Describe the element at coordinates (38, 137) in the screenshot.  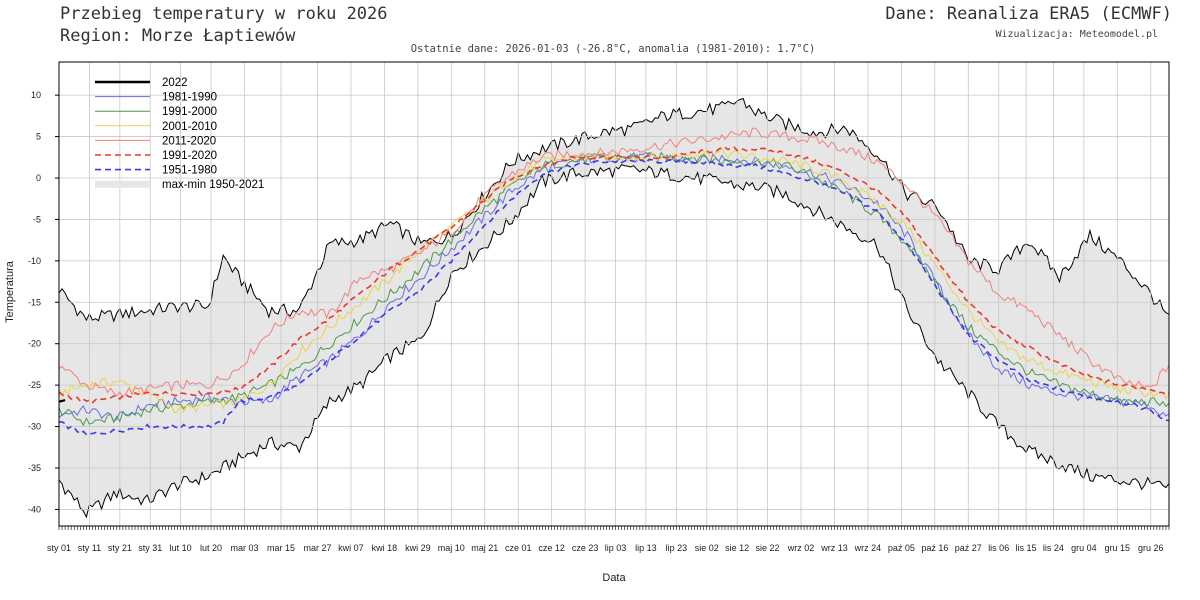
I see `y-tick-label: 5` at that location.